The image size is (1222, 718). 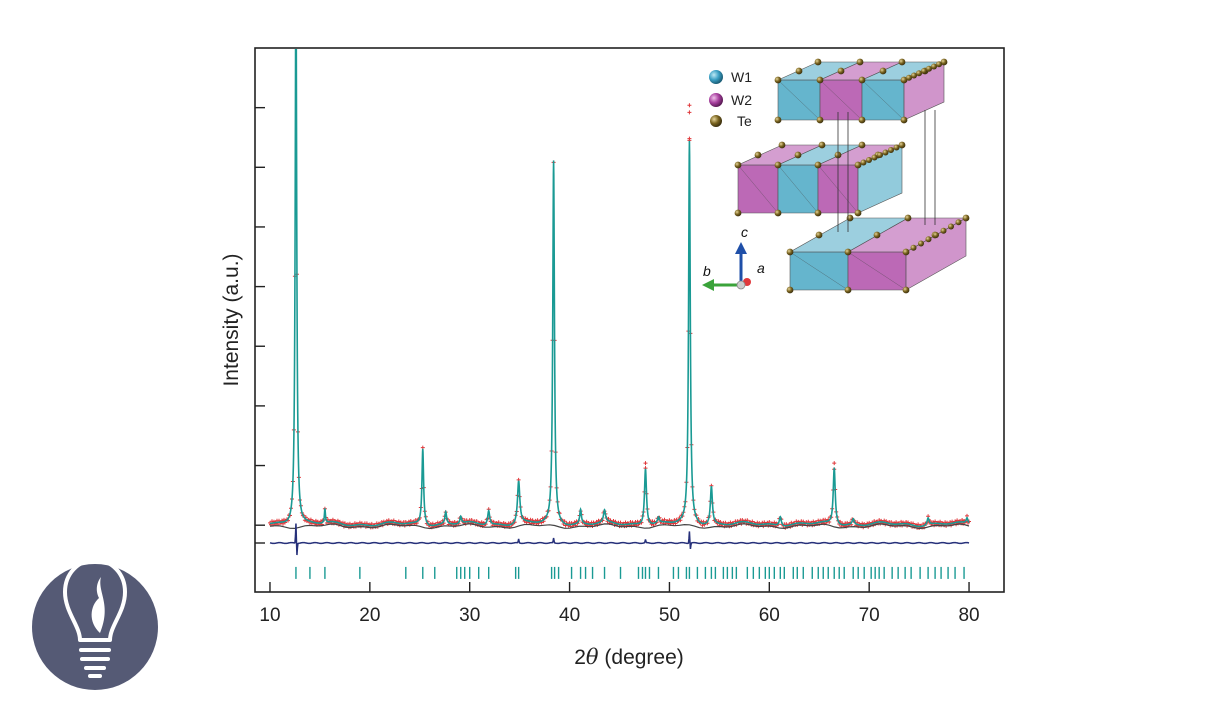 What do you see at coordinates (769, 615) in the screenshot?
I see `x-tick-label-60: 60` at bounding box center [769, 615].